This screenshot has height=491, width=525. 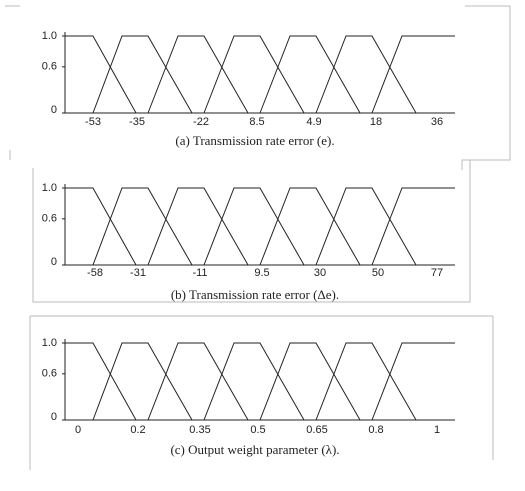 What do you see at coordinates (437, 273) in the screenshot?
I see `x-tick-label: 77` at bounding box center [437, 273].